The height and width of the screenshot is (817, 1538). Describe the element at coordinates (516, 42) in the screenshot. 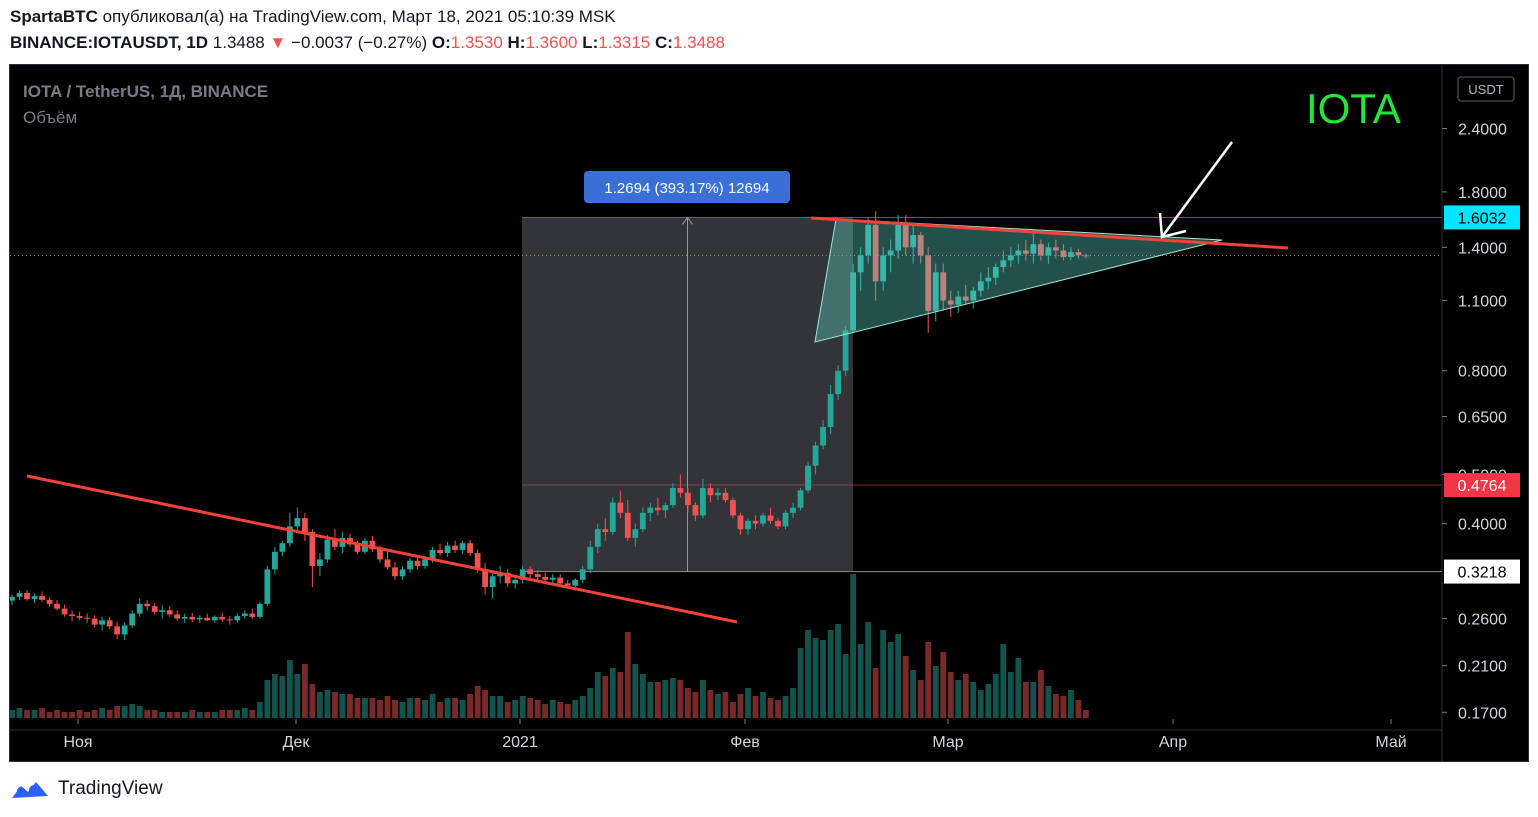

I see `high-label: H:` at that location.